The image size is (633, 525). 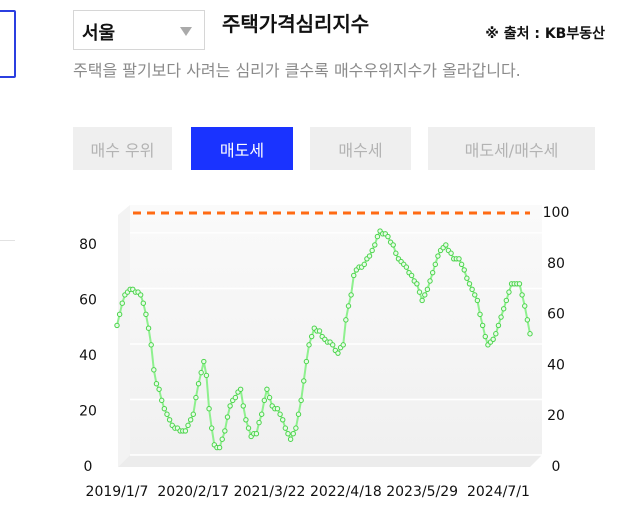 What do you see at coordinates (422, 492) in the screenshot?
I see `x-tick-label: 2023/5/29` at bounding box center [422, 492].